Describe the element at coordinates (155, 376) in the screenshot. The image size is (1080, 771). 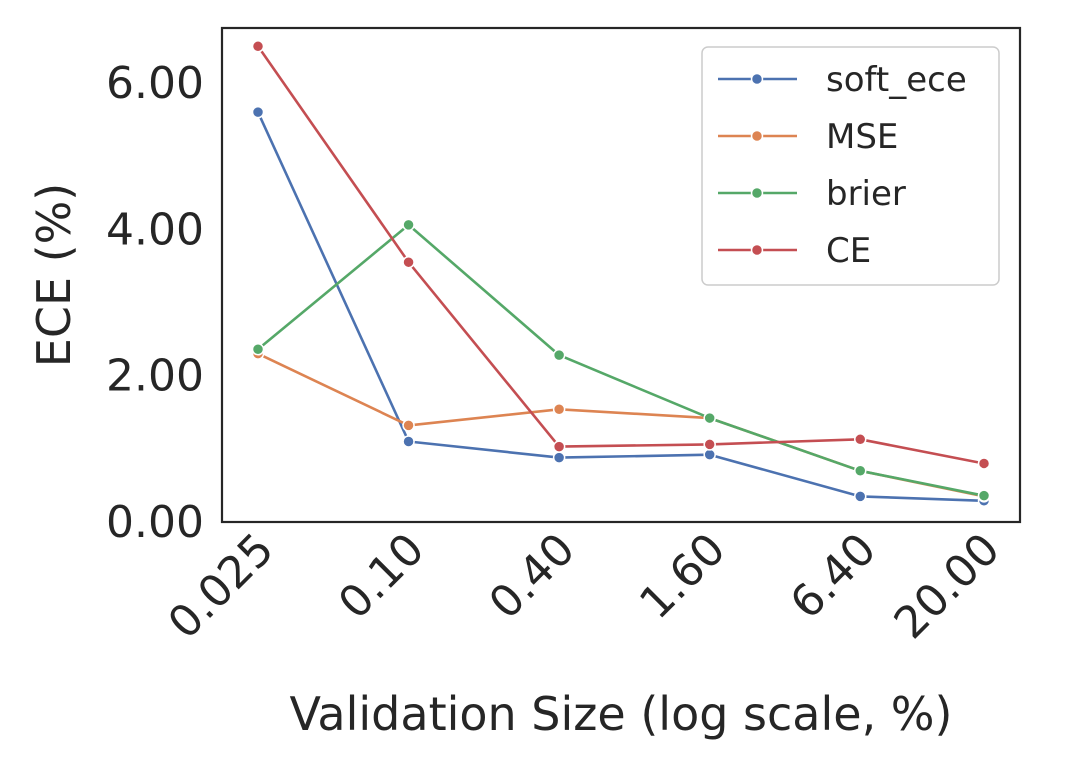
I see `y-tick-label: 2.00` at that location.